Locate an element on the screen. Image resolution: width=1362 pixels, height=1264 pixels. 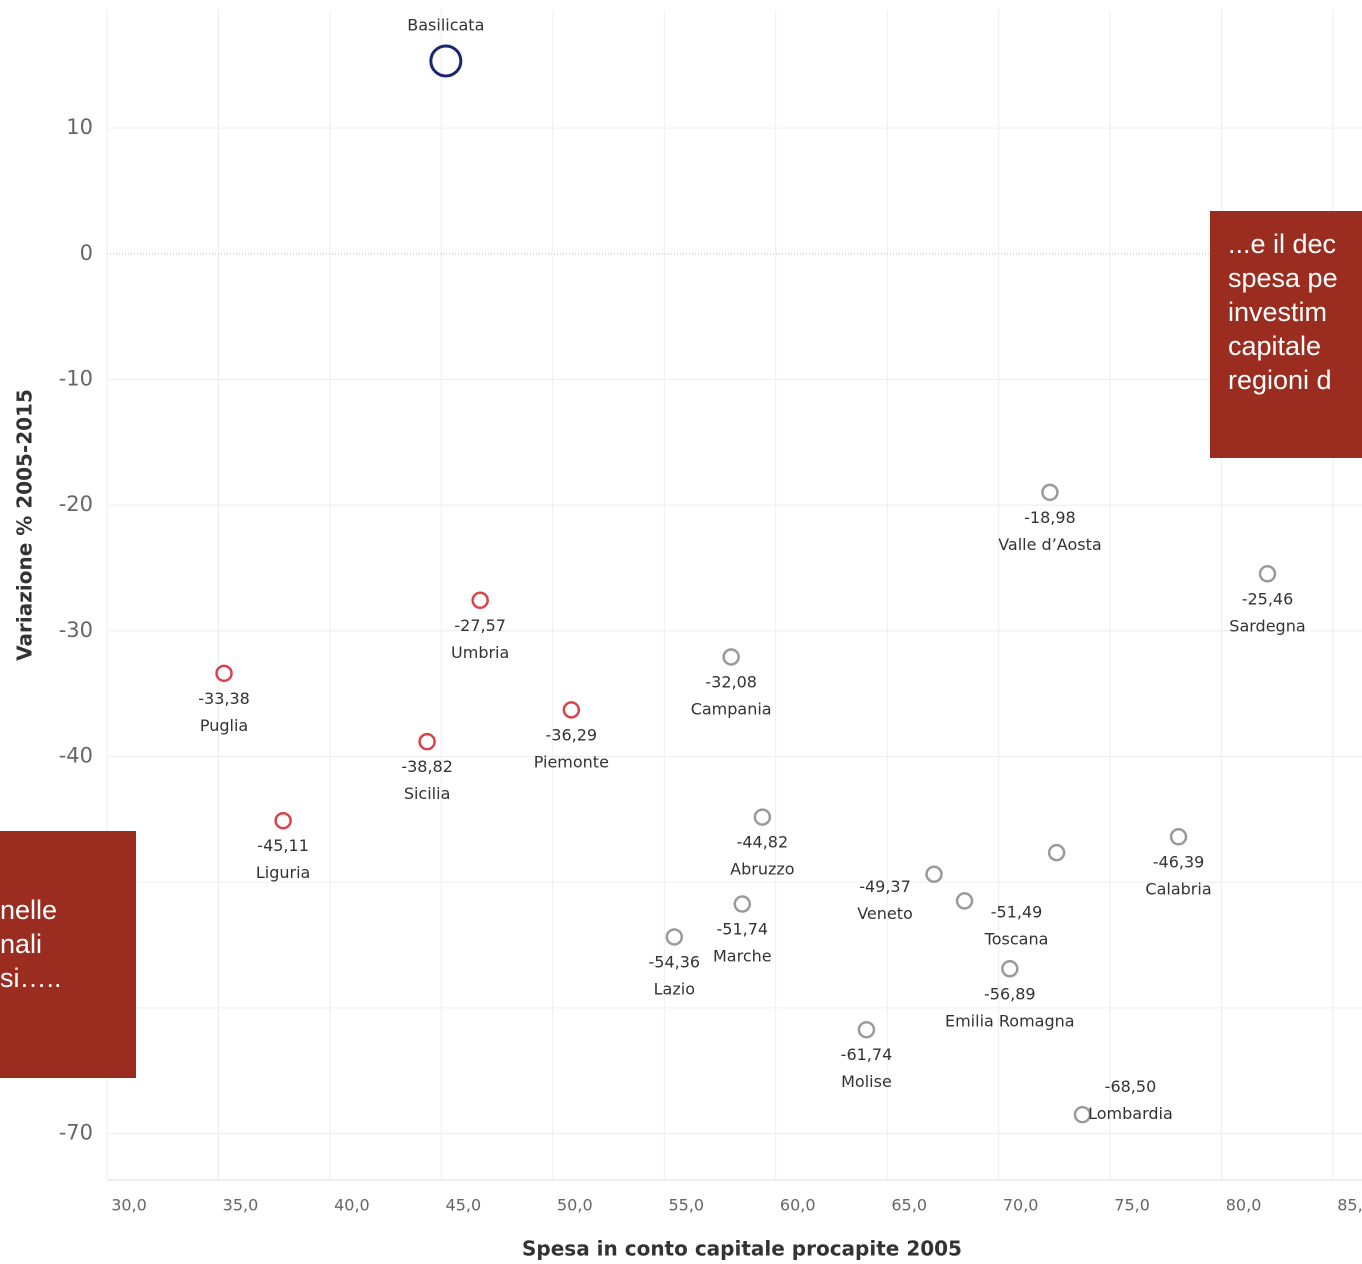
point-label: Valle d’Aosta is located at coordinates (1049, 544).